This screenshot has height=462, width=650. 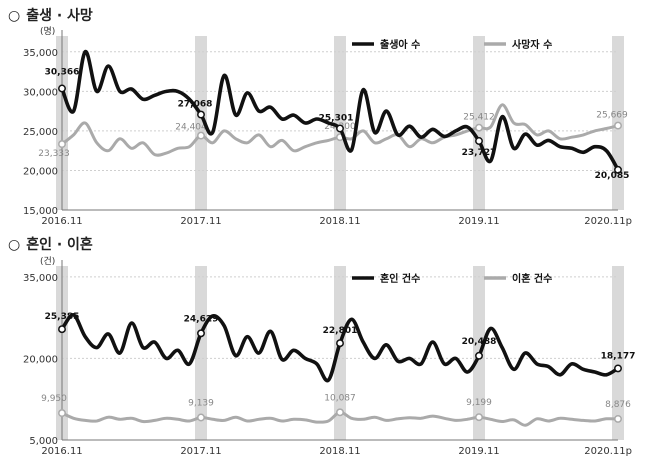 What do you see at coordinates (532, 44) in the screenshot?
I see `legend-label: 사망자 수` at bounding box center [532, 44].